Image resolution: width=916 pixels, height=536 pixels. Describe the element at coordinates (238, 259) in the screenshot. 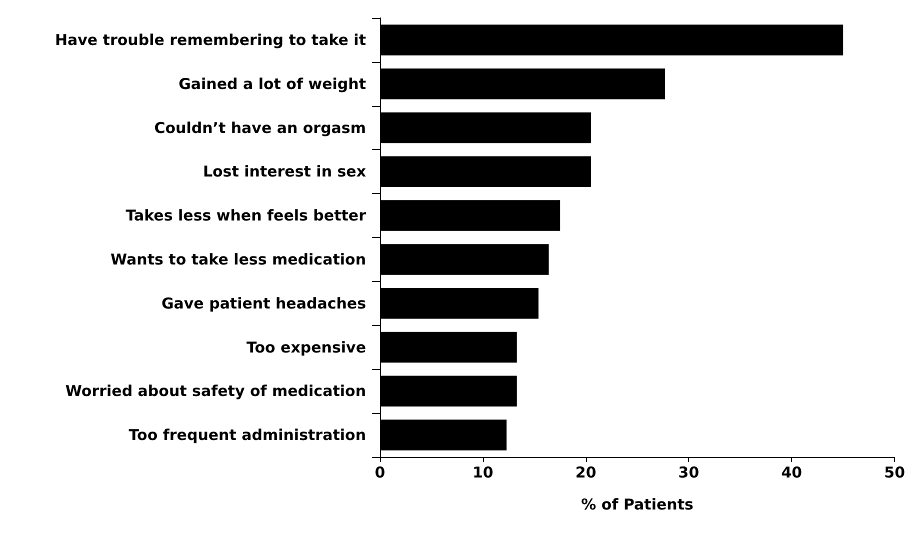

I see `y-tick-label: Wants to take less medication` at that location.